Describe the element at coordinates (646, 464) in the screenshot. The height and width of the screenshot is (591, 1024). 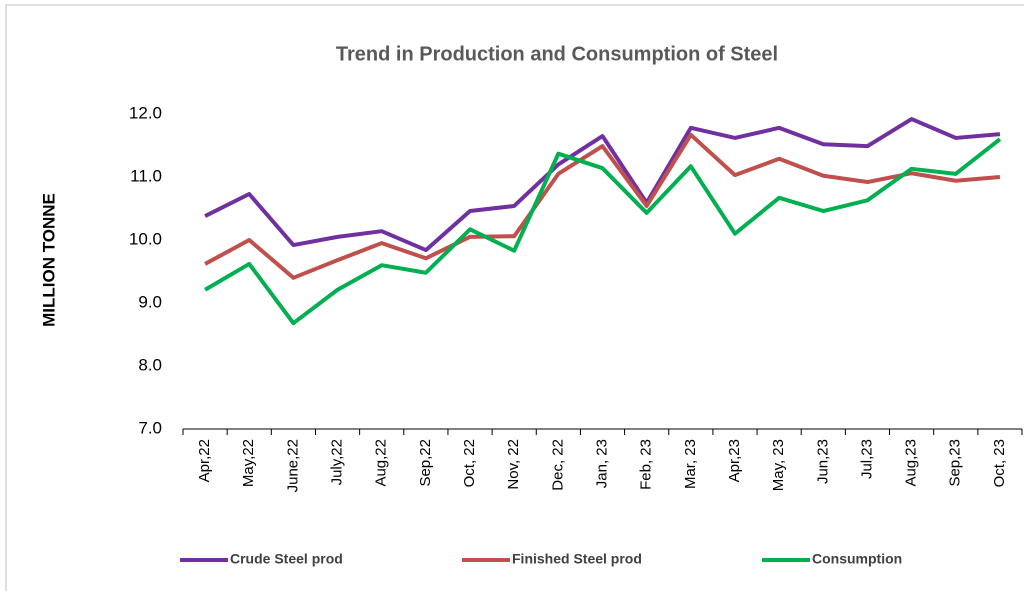
I see `x-tick-label: Feb, 23` at that location.